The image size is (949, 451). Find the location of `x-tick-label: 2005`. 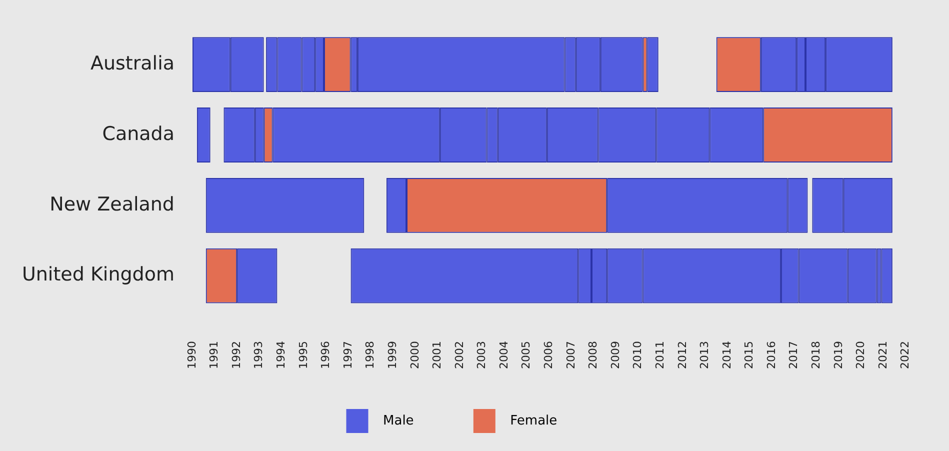

x-tick-label: 2005 is located at coordinates (526, 355).